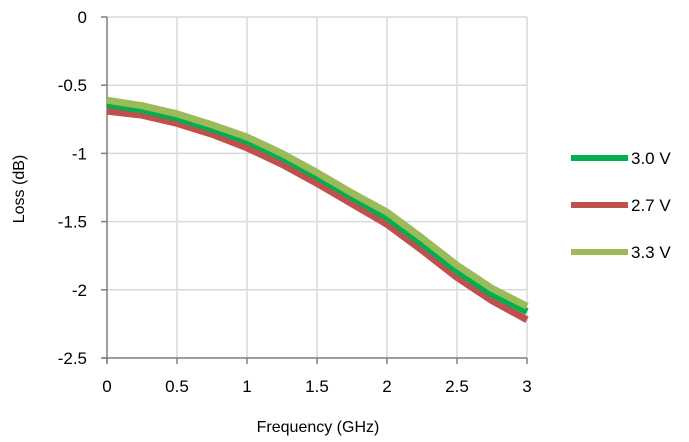 The height and width of the screenshot is (442, 689). I want to click on x-axis-title: Frequency (GHz), so click(318, 427).